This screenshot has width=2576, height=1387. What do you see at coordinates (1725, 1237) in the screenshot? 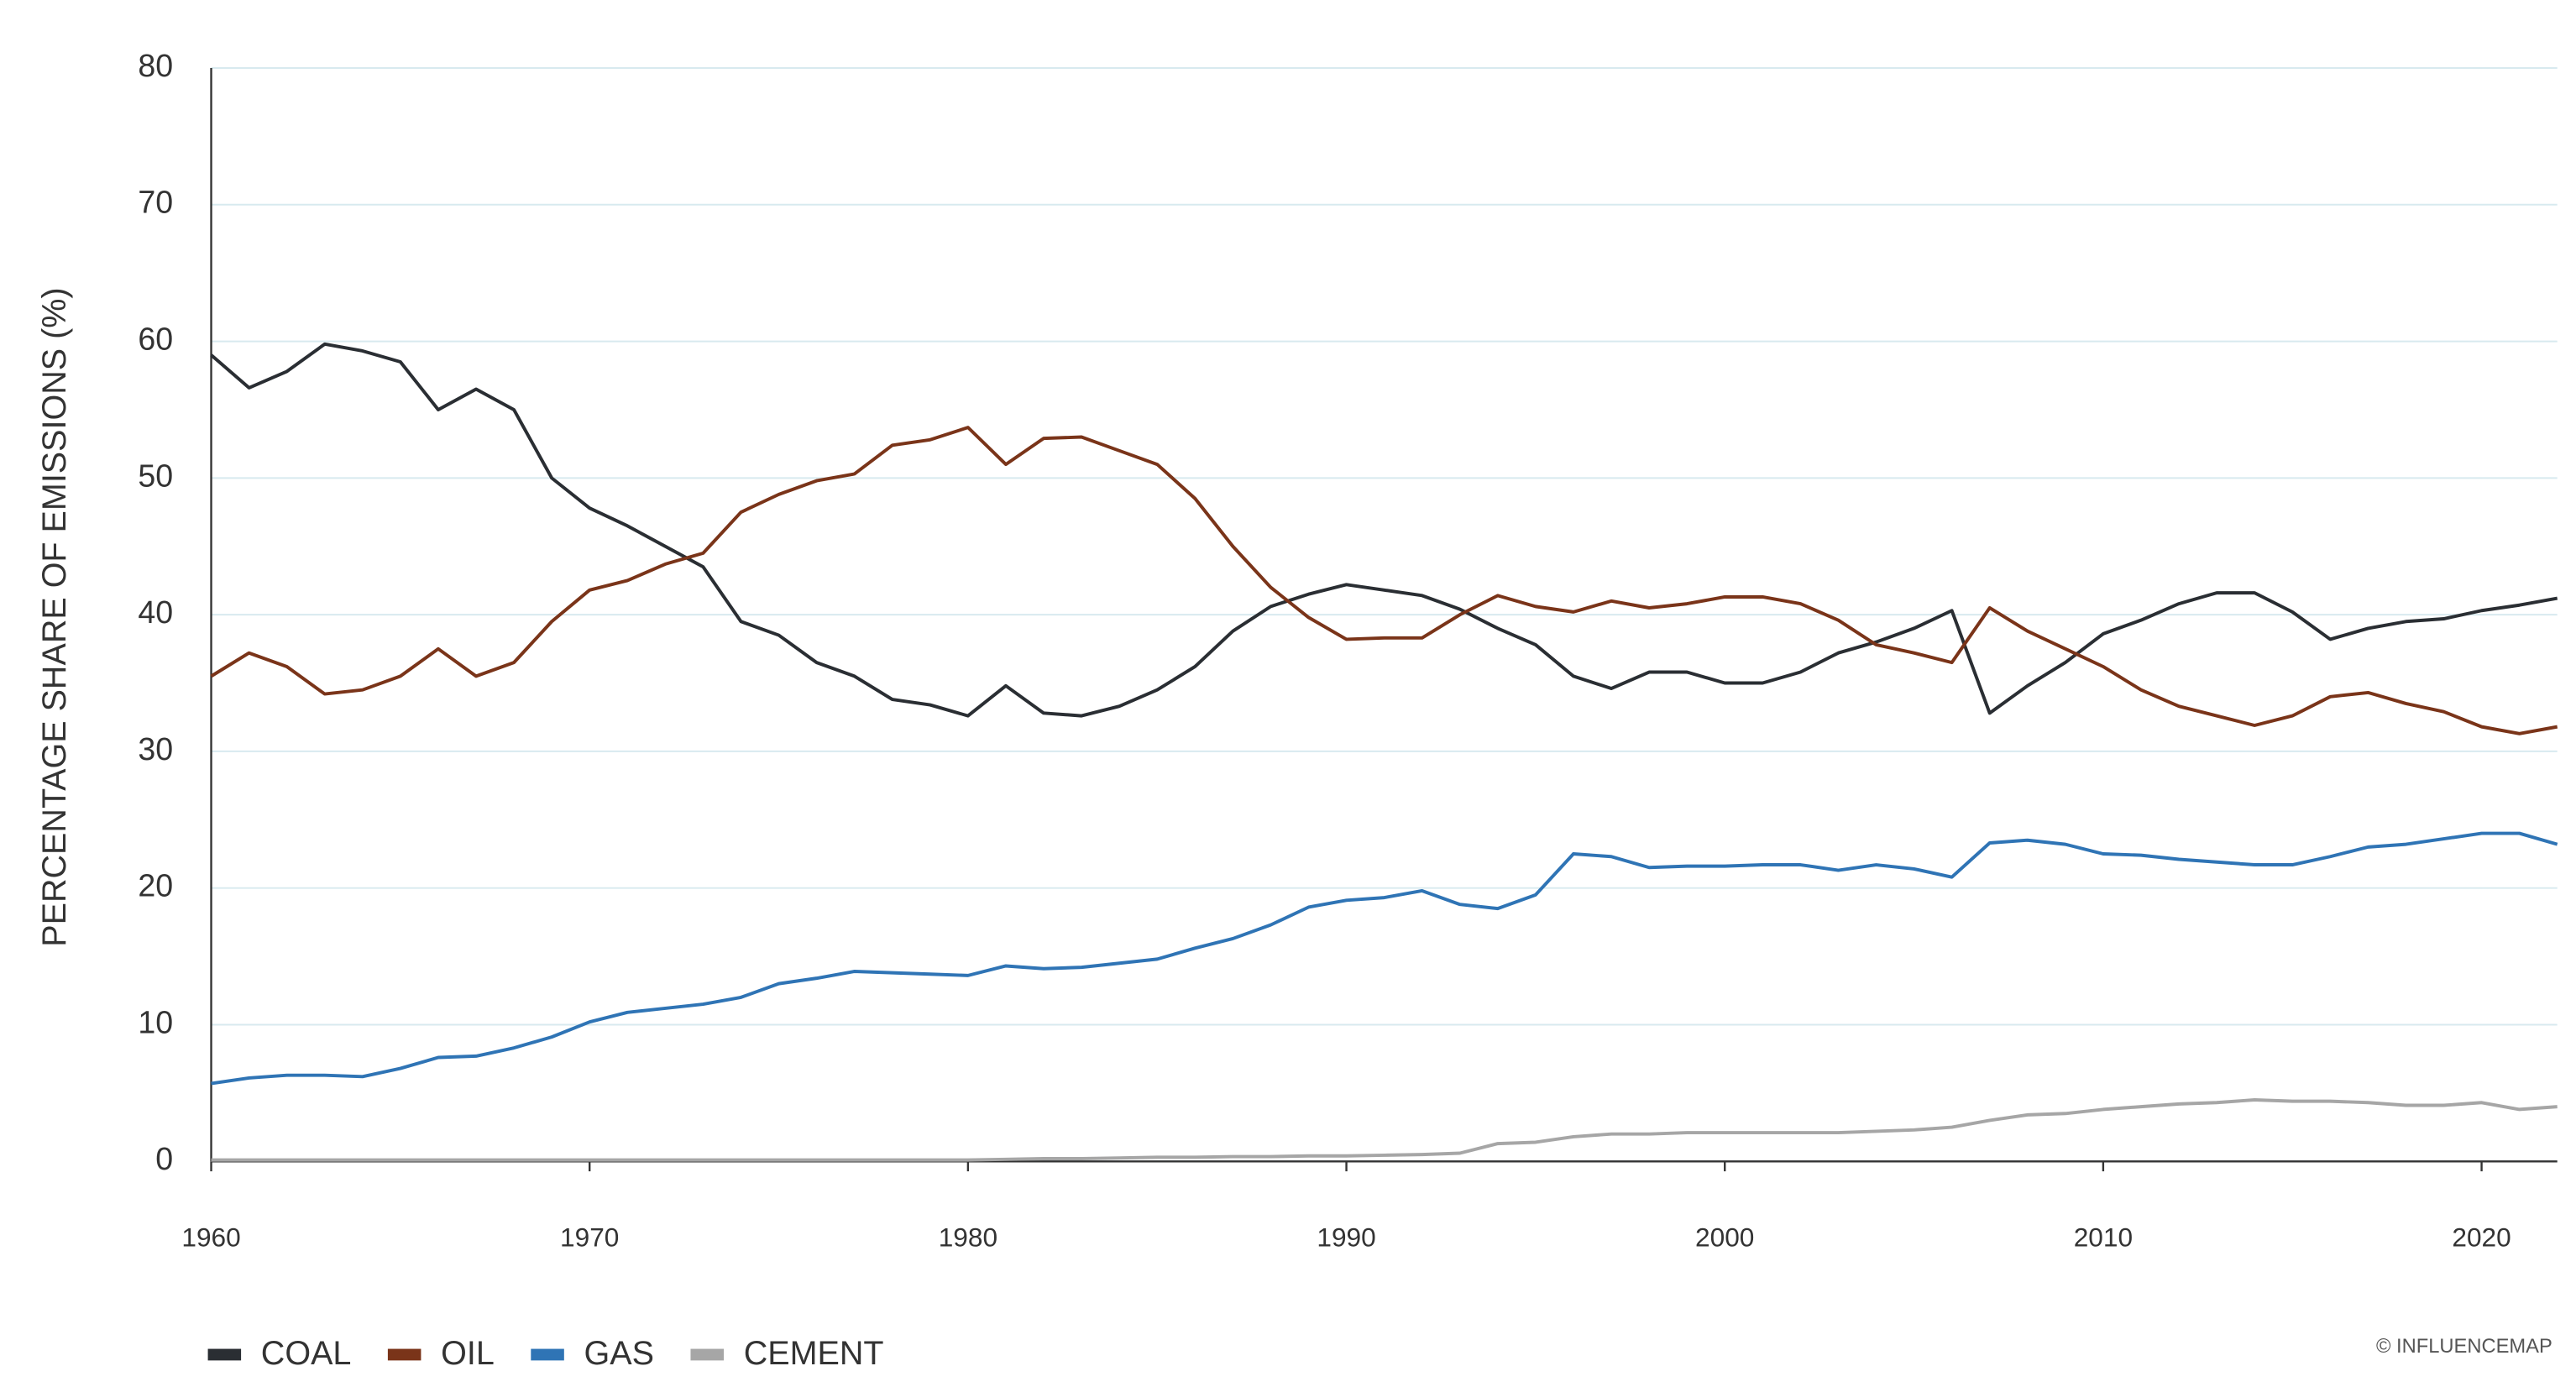
I see `x-tick-label: 2000` at bounding box center [1725, 1237].